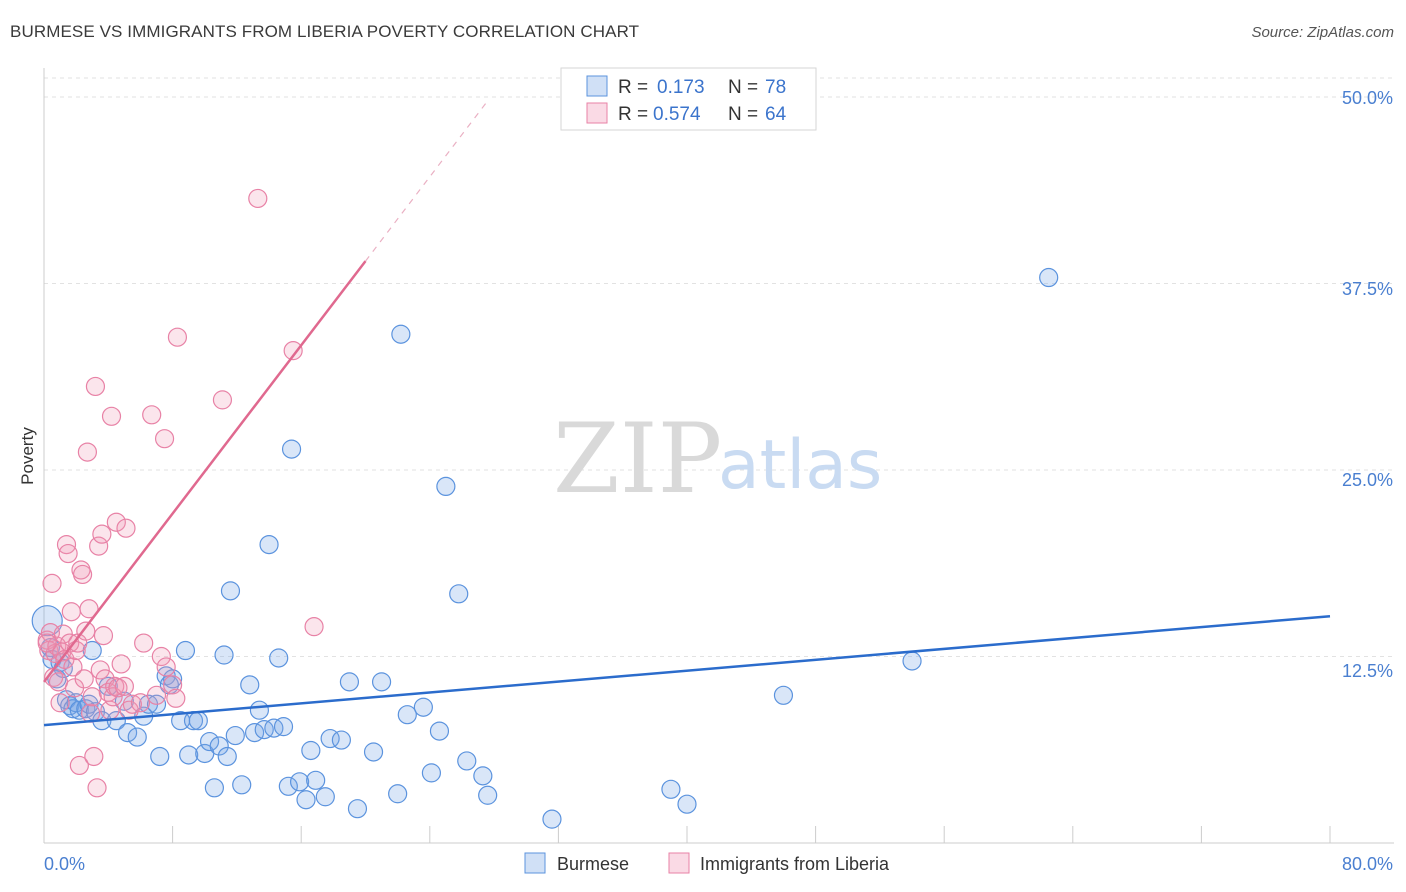 The height and width of the screenshot is (892, 1406). Describe the element at coordinates (751, 834) in the screenshot. I see `x-axis-ticks` at that location.